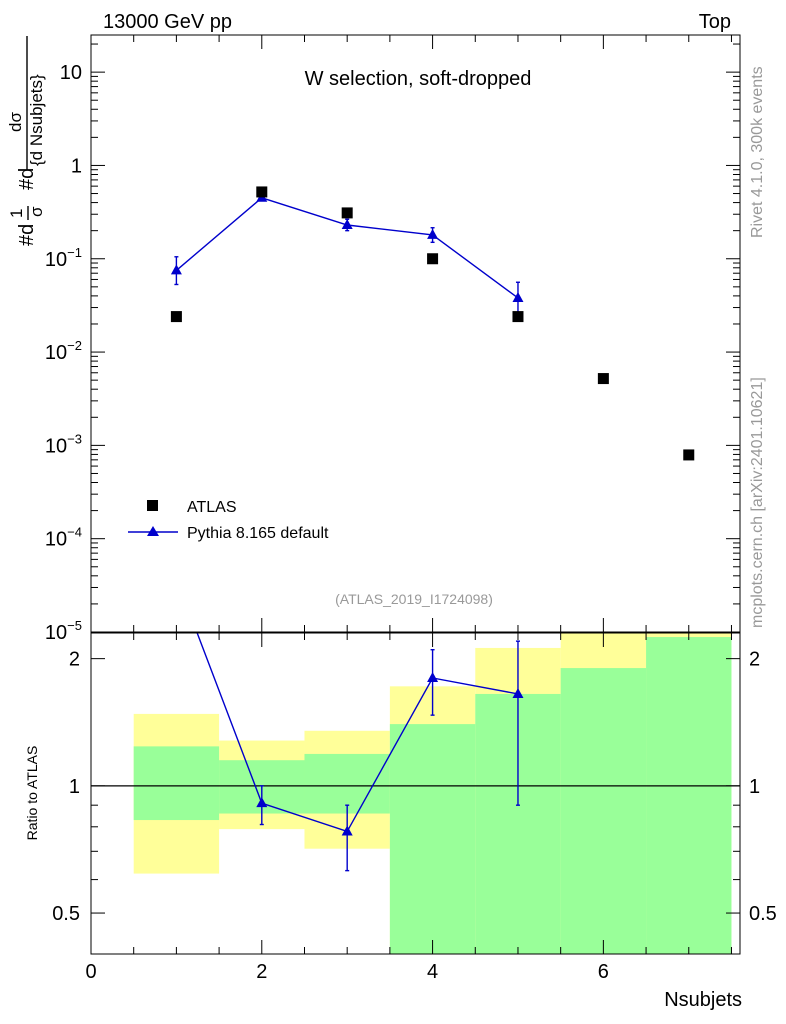  What do you see at coordinates (74, 660) in the screenshot?
I see `ratio-y-tick-label-left: 2` at bounding box center [74, 660].